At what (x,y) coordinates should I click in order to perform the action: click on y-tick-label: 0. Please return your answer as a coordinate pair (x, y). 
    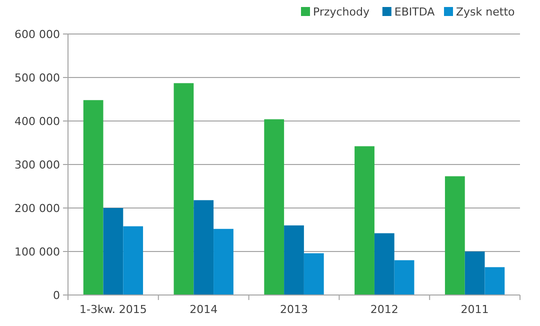
    Looking at the image, I should click on (56, 295).